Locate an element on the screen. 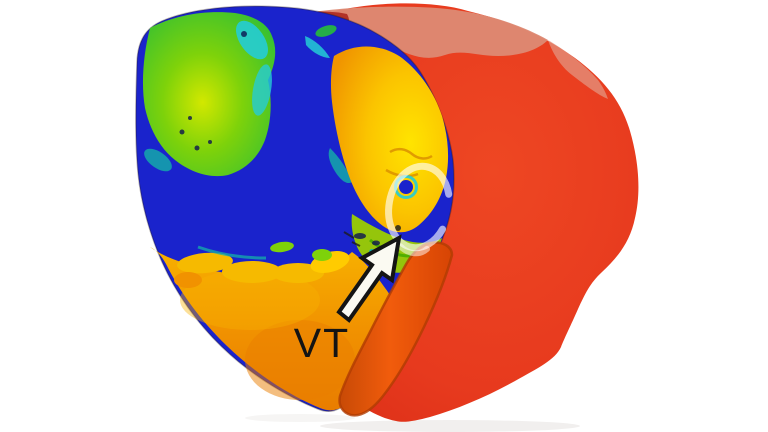 This screenshot has height=432, width=768. arrow-annotation-icon is located at coordinates (369, 278).